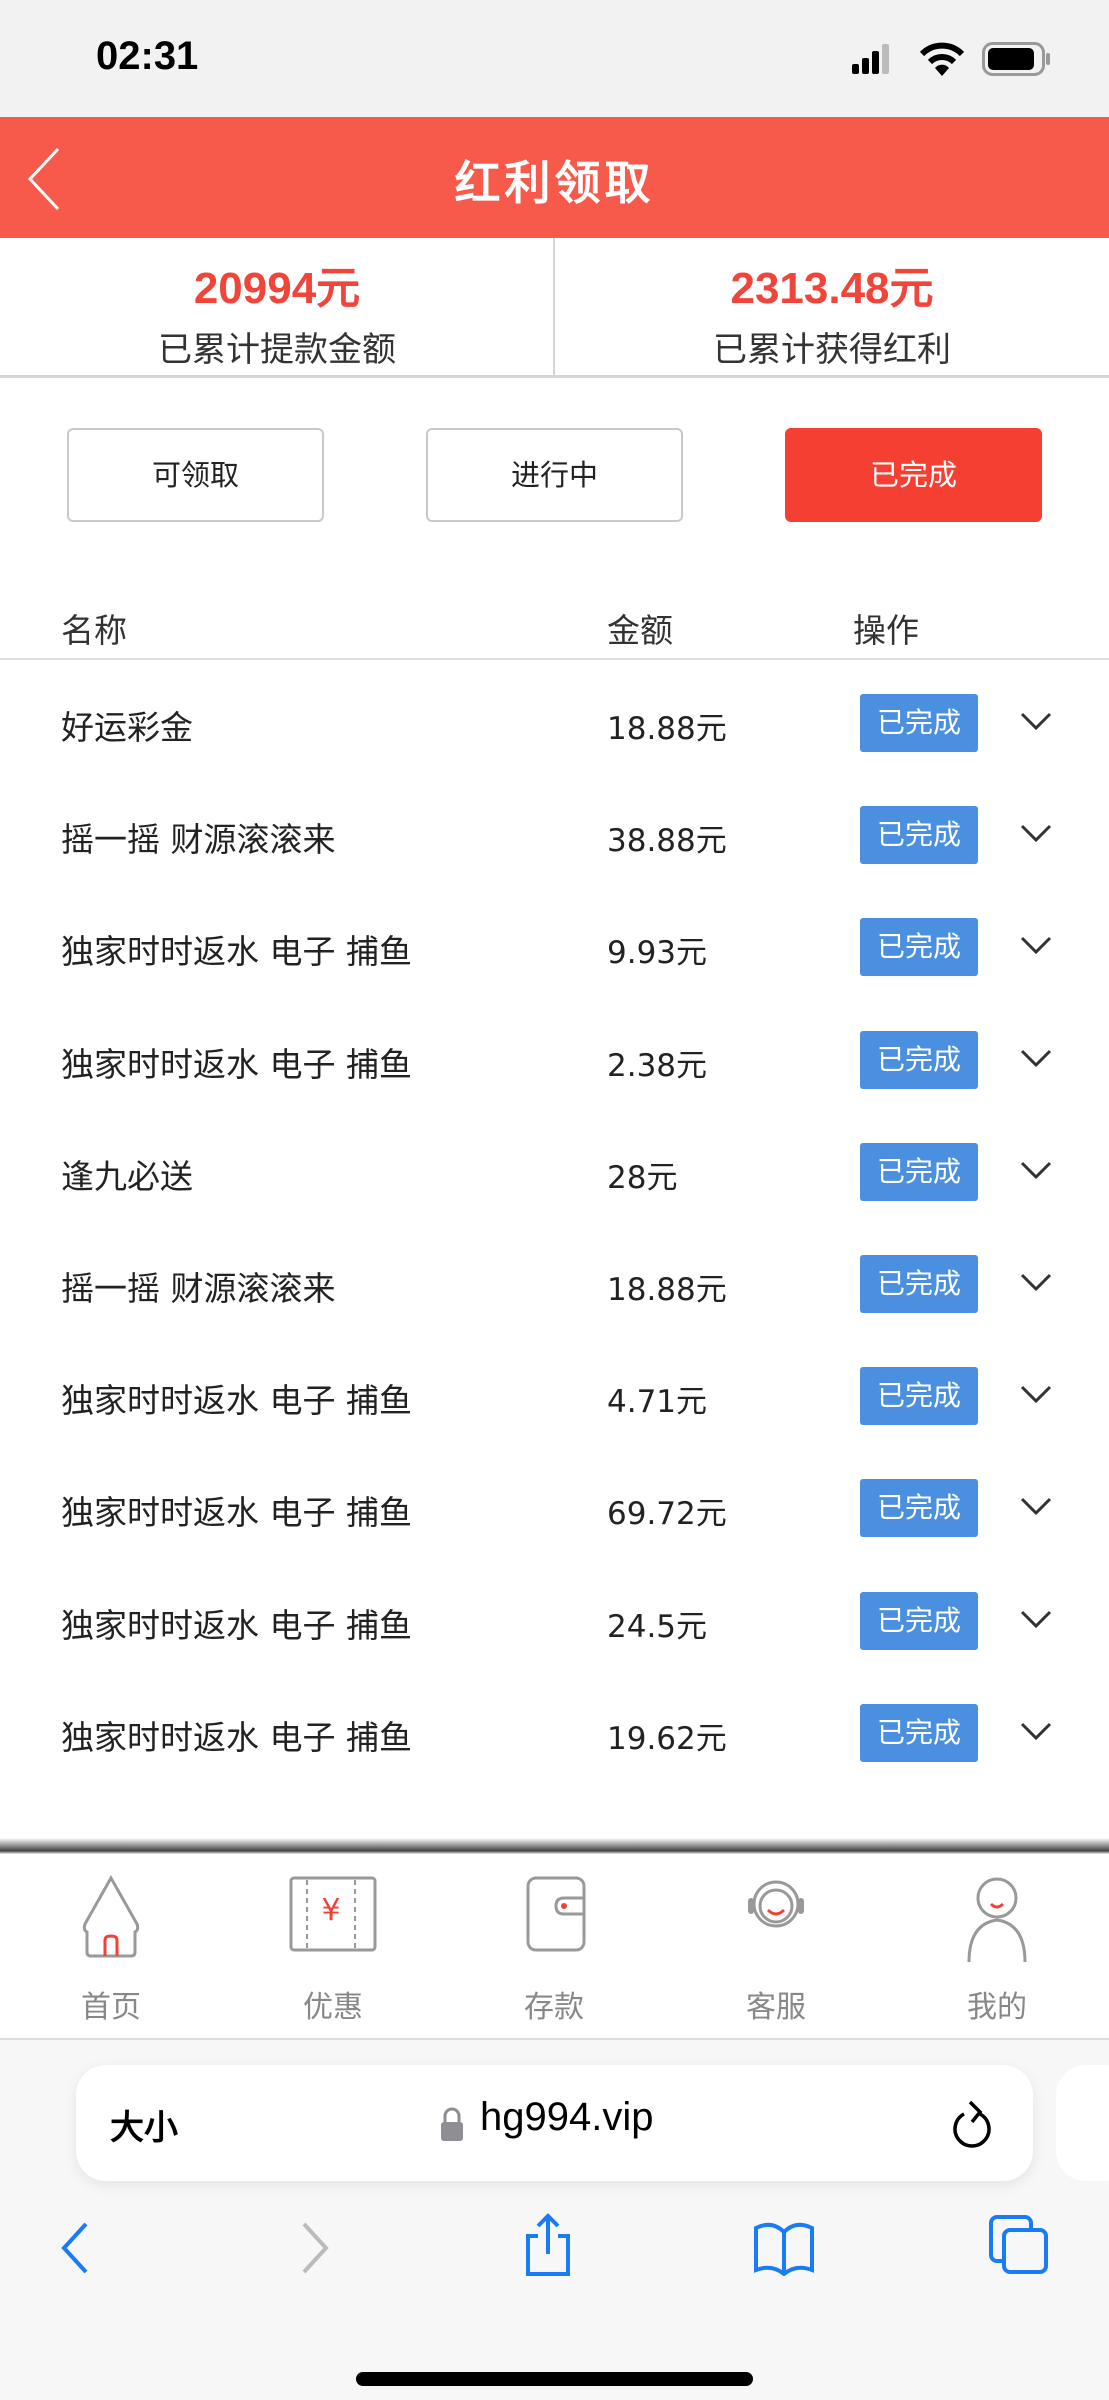 The height and width of the screenshot is (2400, 1109). I want to click on stat-value: 20994元, so click(277, 288).